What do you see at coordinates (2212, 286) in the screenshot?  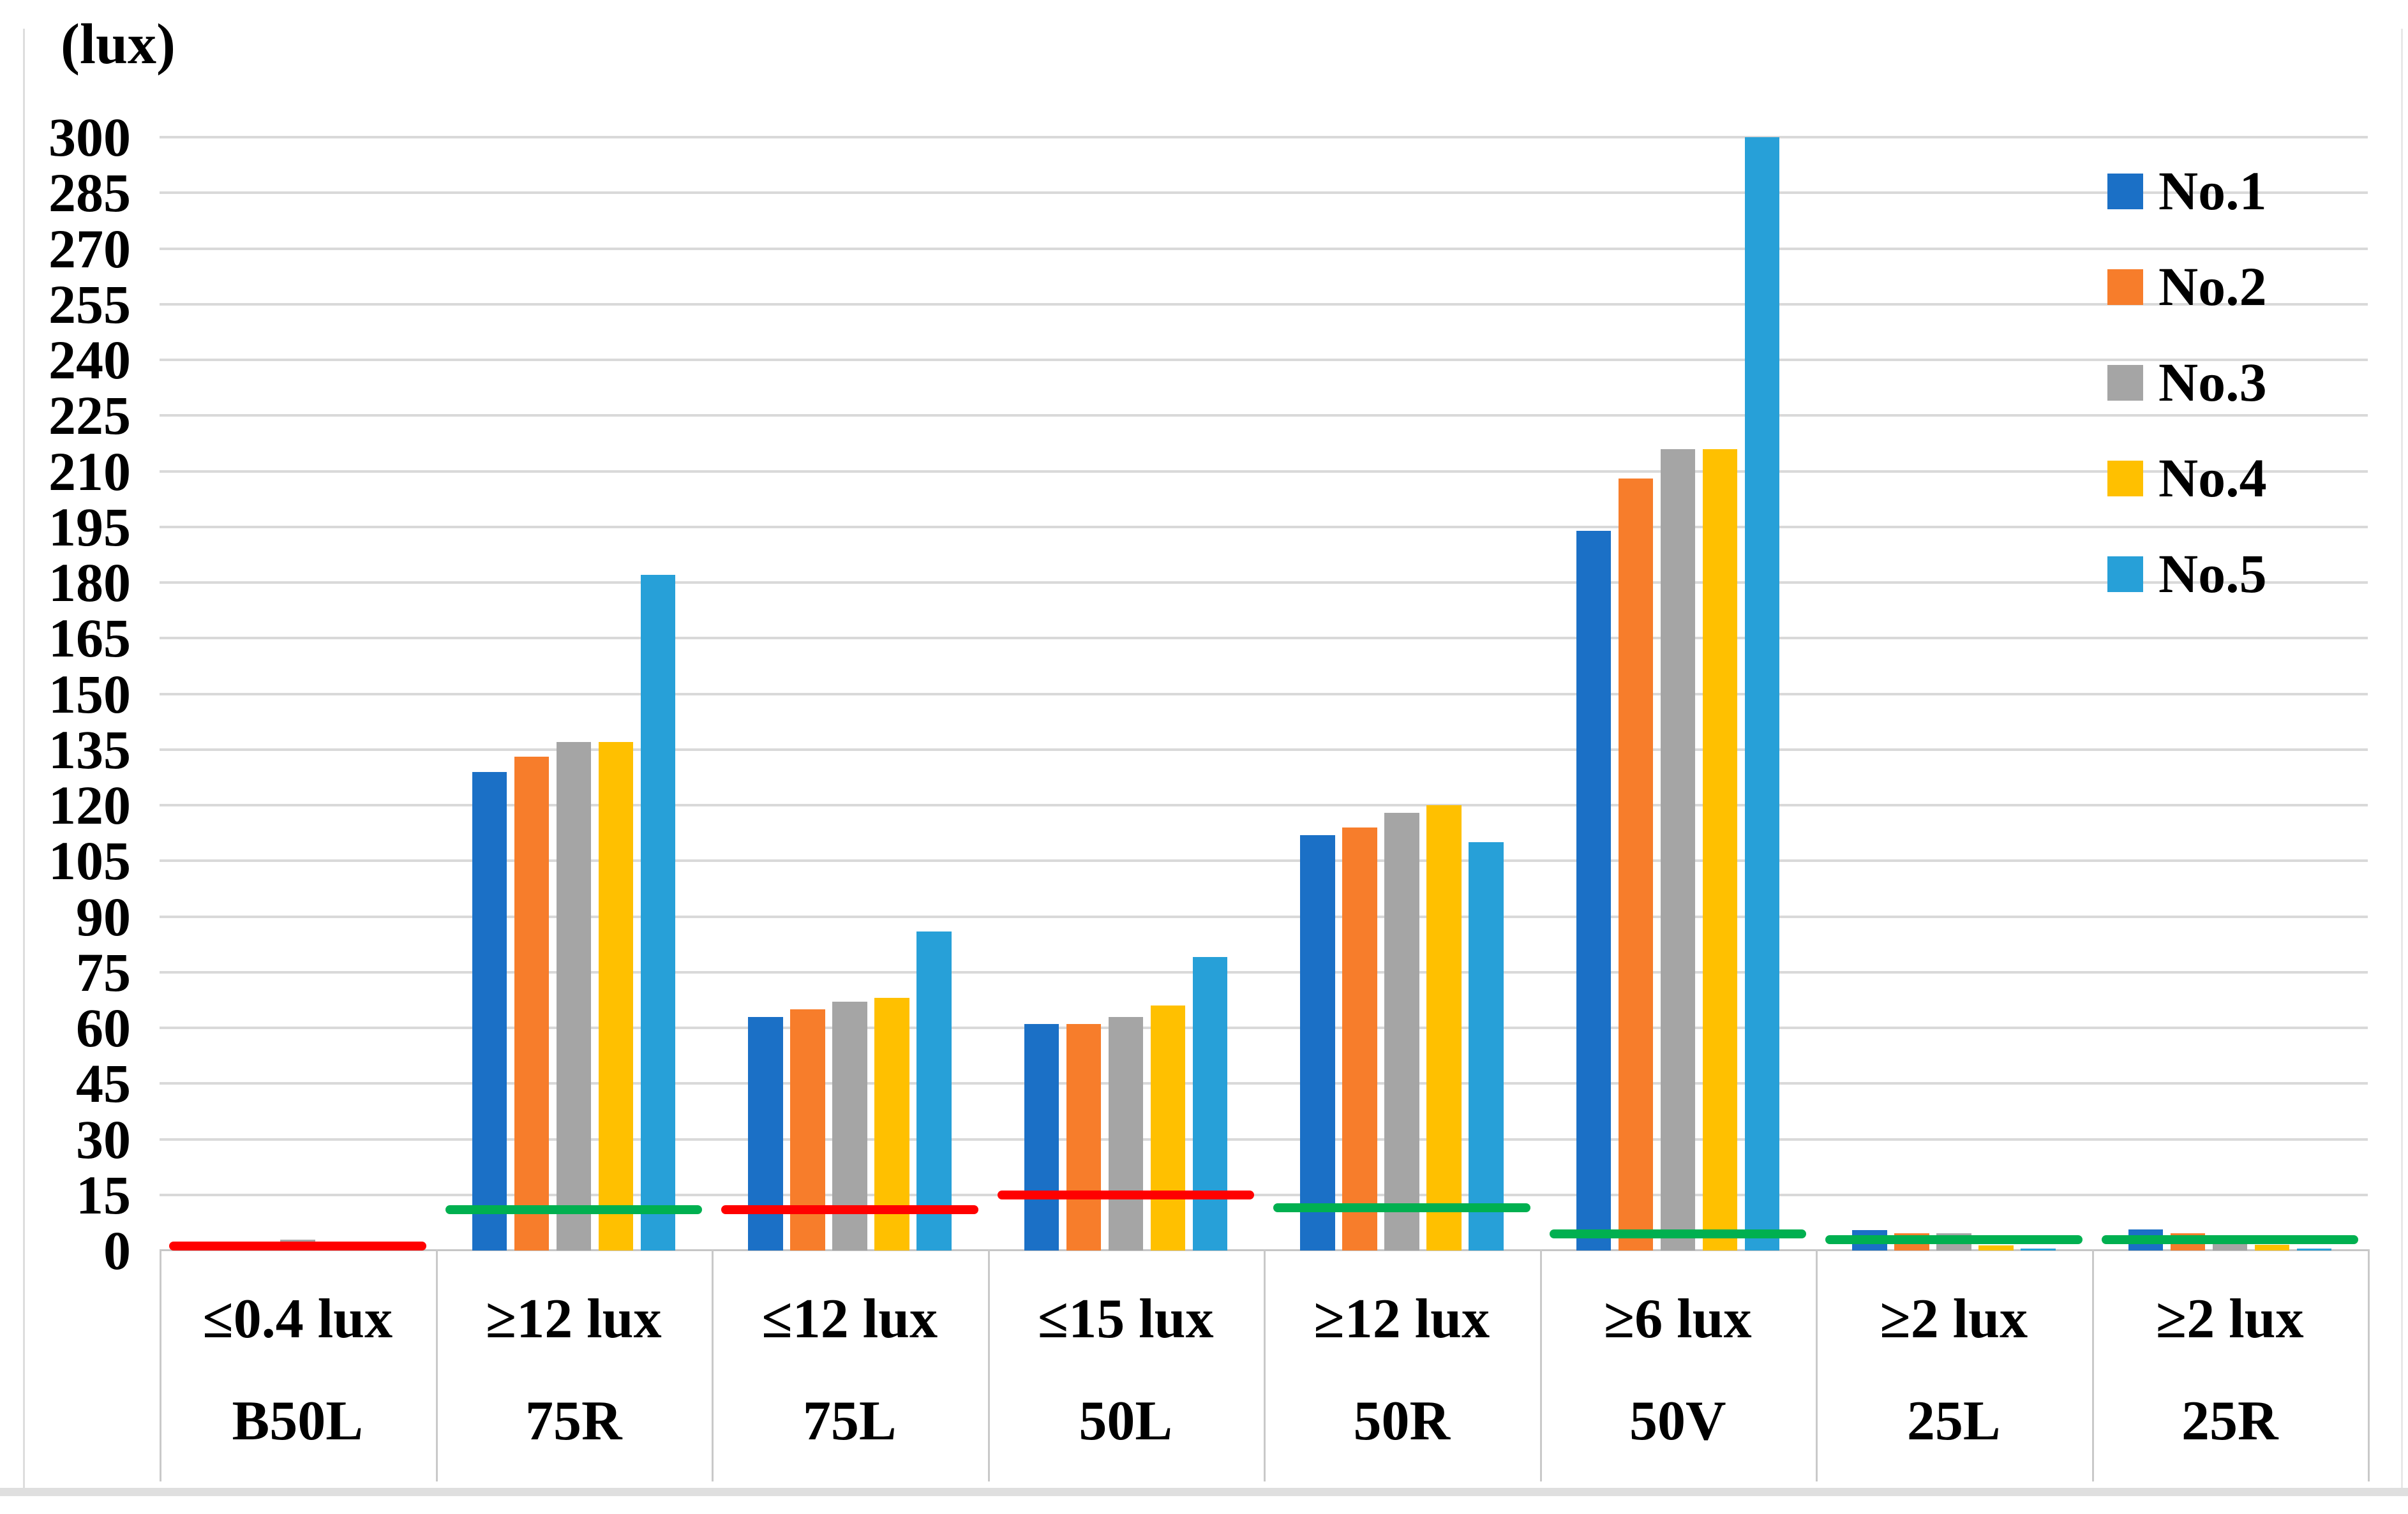 I see `legend-label: No.2` at bounding box center [2212, 286].